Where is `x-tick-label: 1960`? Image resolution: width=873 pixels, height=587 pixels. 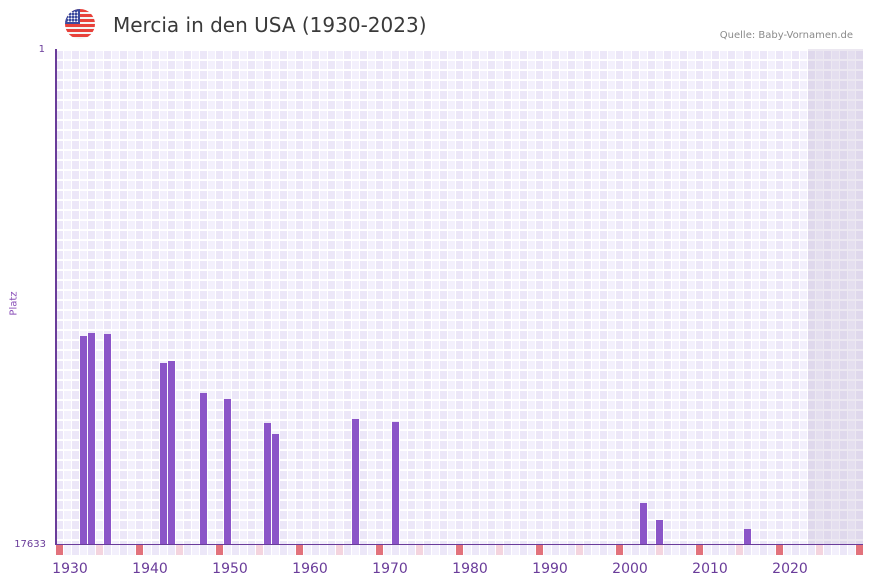 x-tick-label: 1960 is located at coordinates (310, 569).